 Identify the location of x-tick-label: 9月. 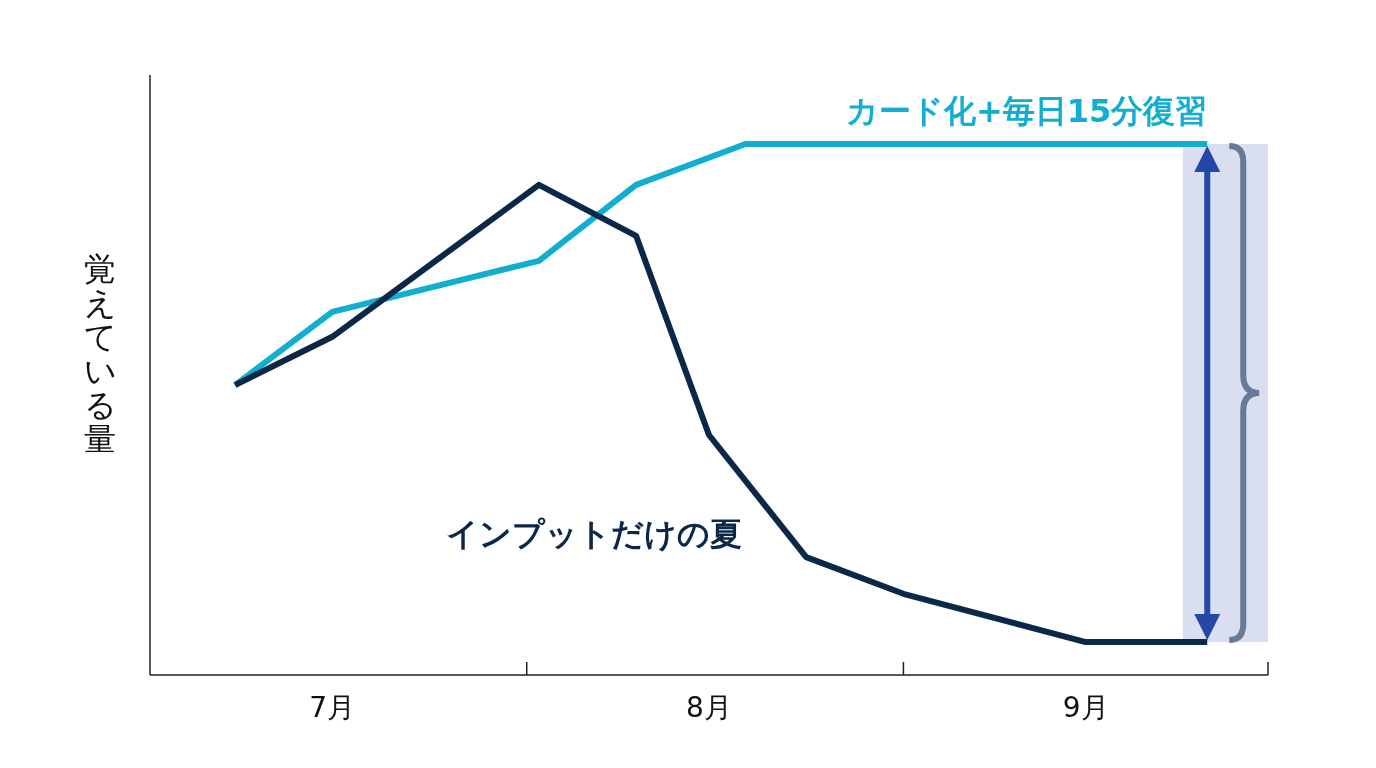
(1085, 707).